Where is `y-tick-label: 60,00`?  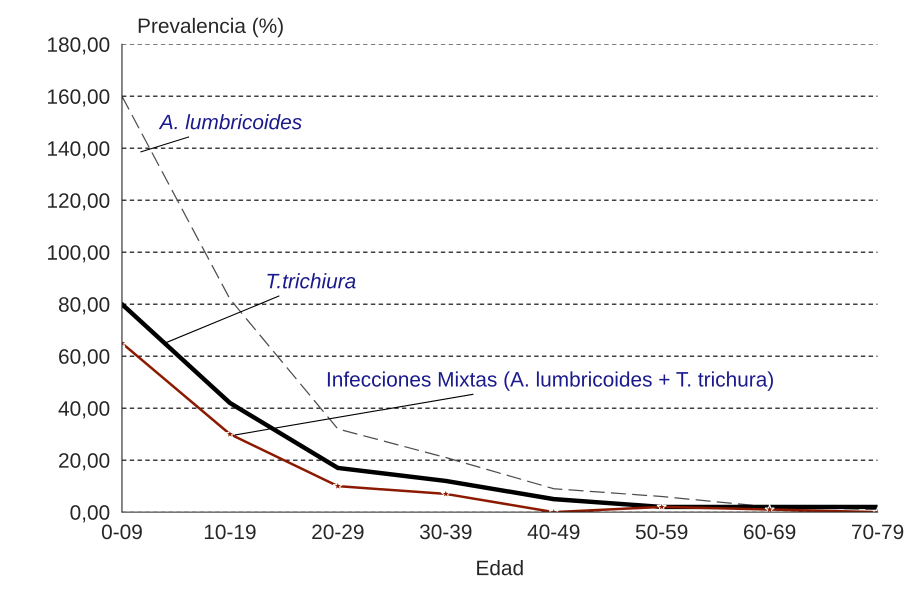 y-tick-label: 60,00 is located at coordinates (84, 357).